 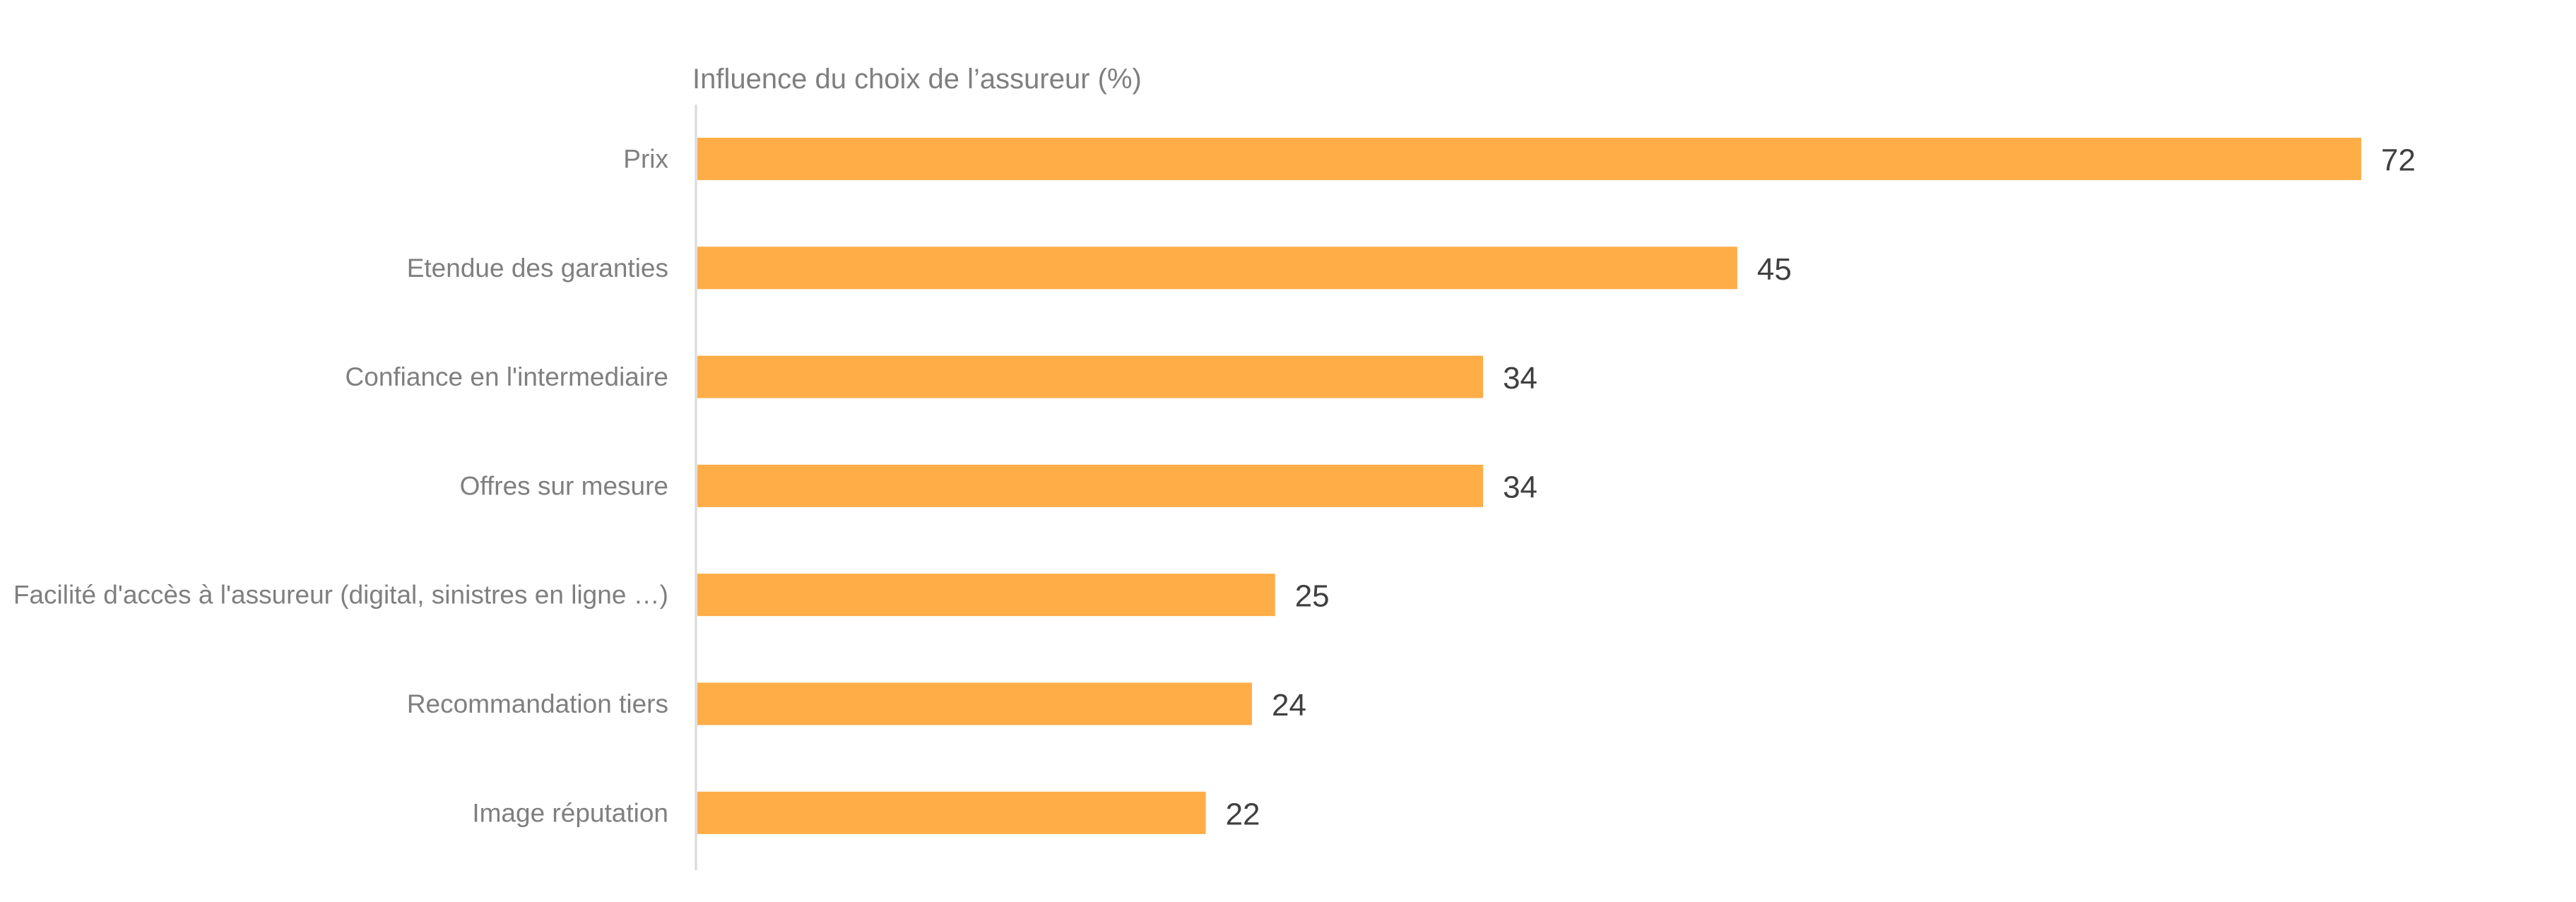 I want to click on category-label: Prix, so click(x=645, y=159).